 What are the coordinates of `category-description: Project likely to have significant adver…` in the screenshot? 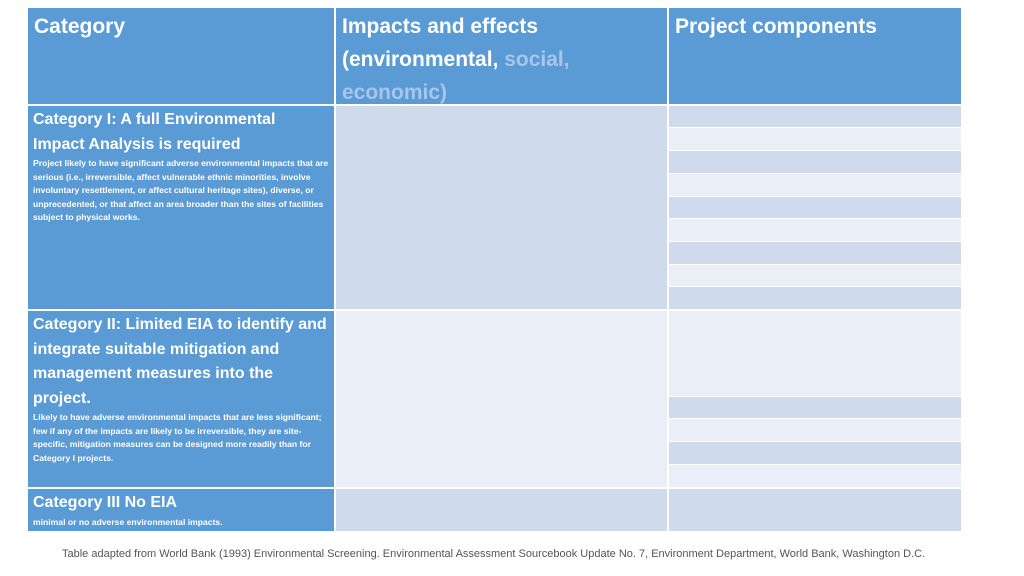 It's located at (181, 190).